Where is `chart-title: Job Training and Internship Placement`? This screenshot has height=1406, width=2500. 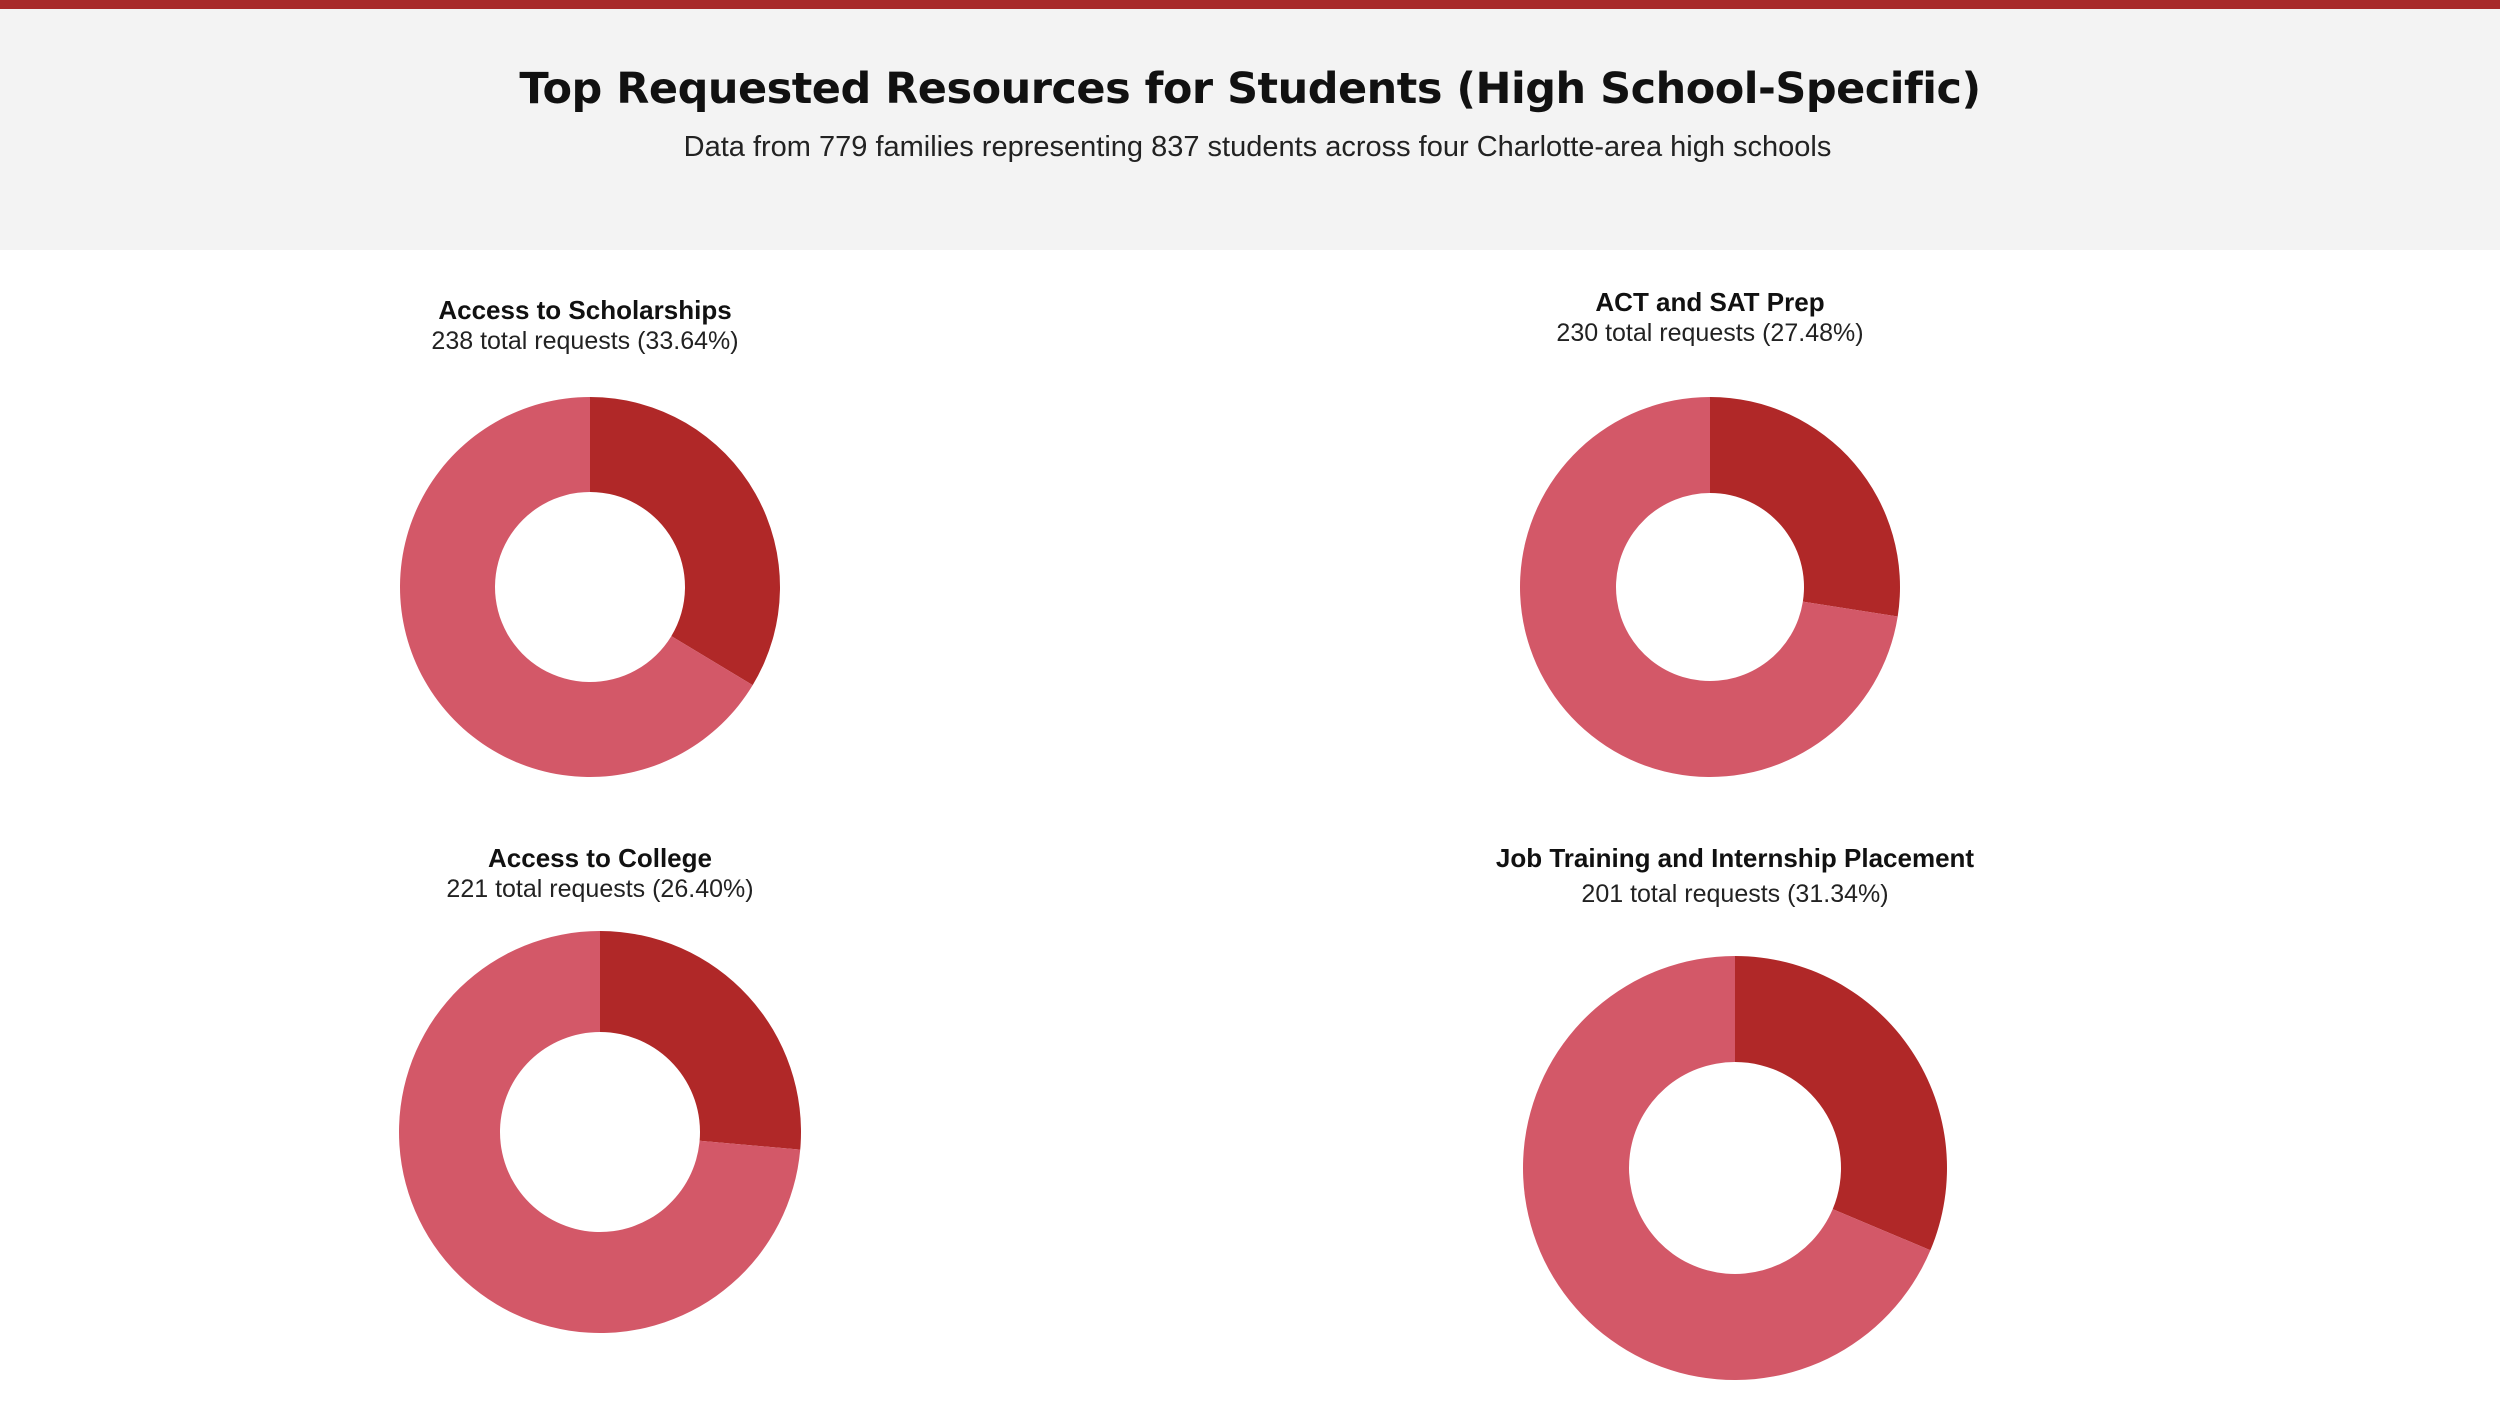
chart-title: Job Training and Internship Placement is located at coordinates (1735, 858).